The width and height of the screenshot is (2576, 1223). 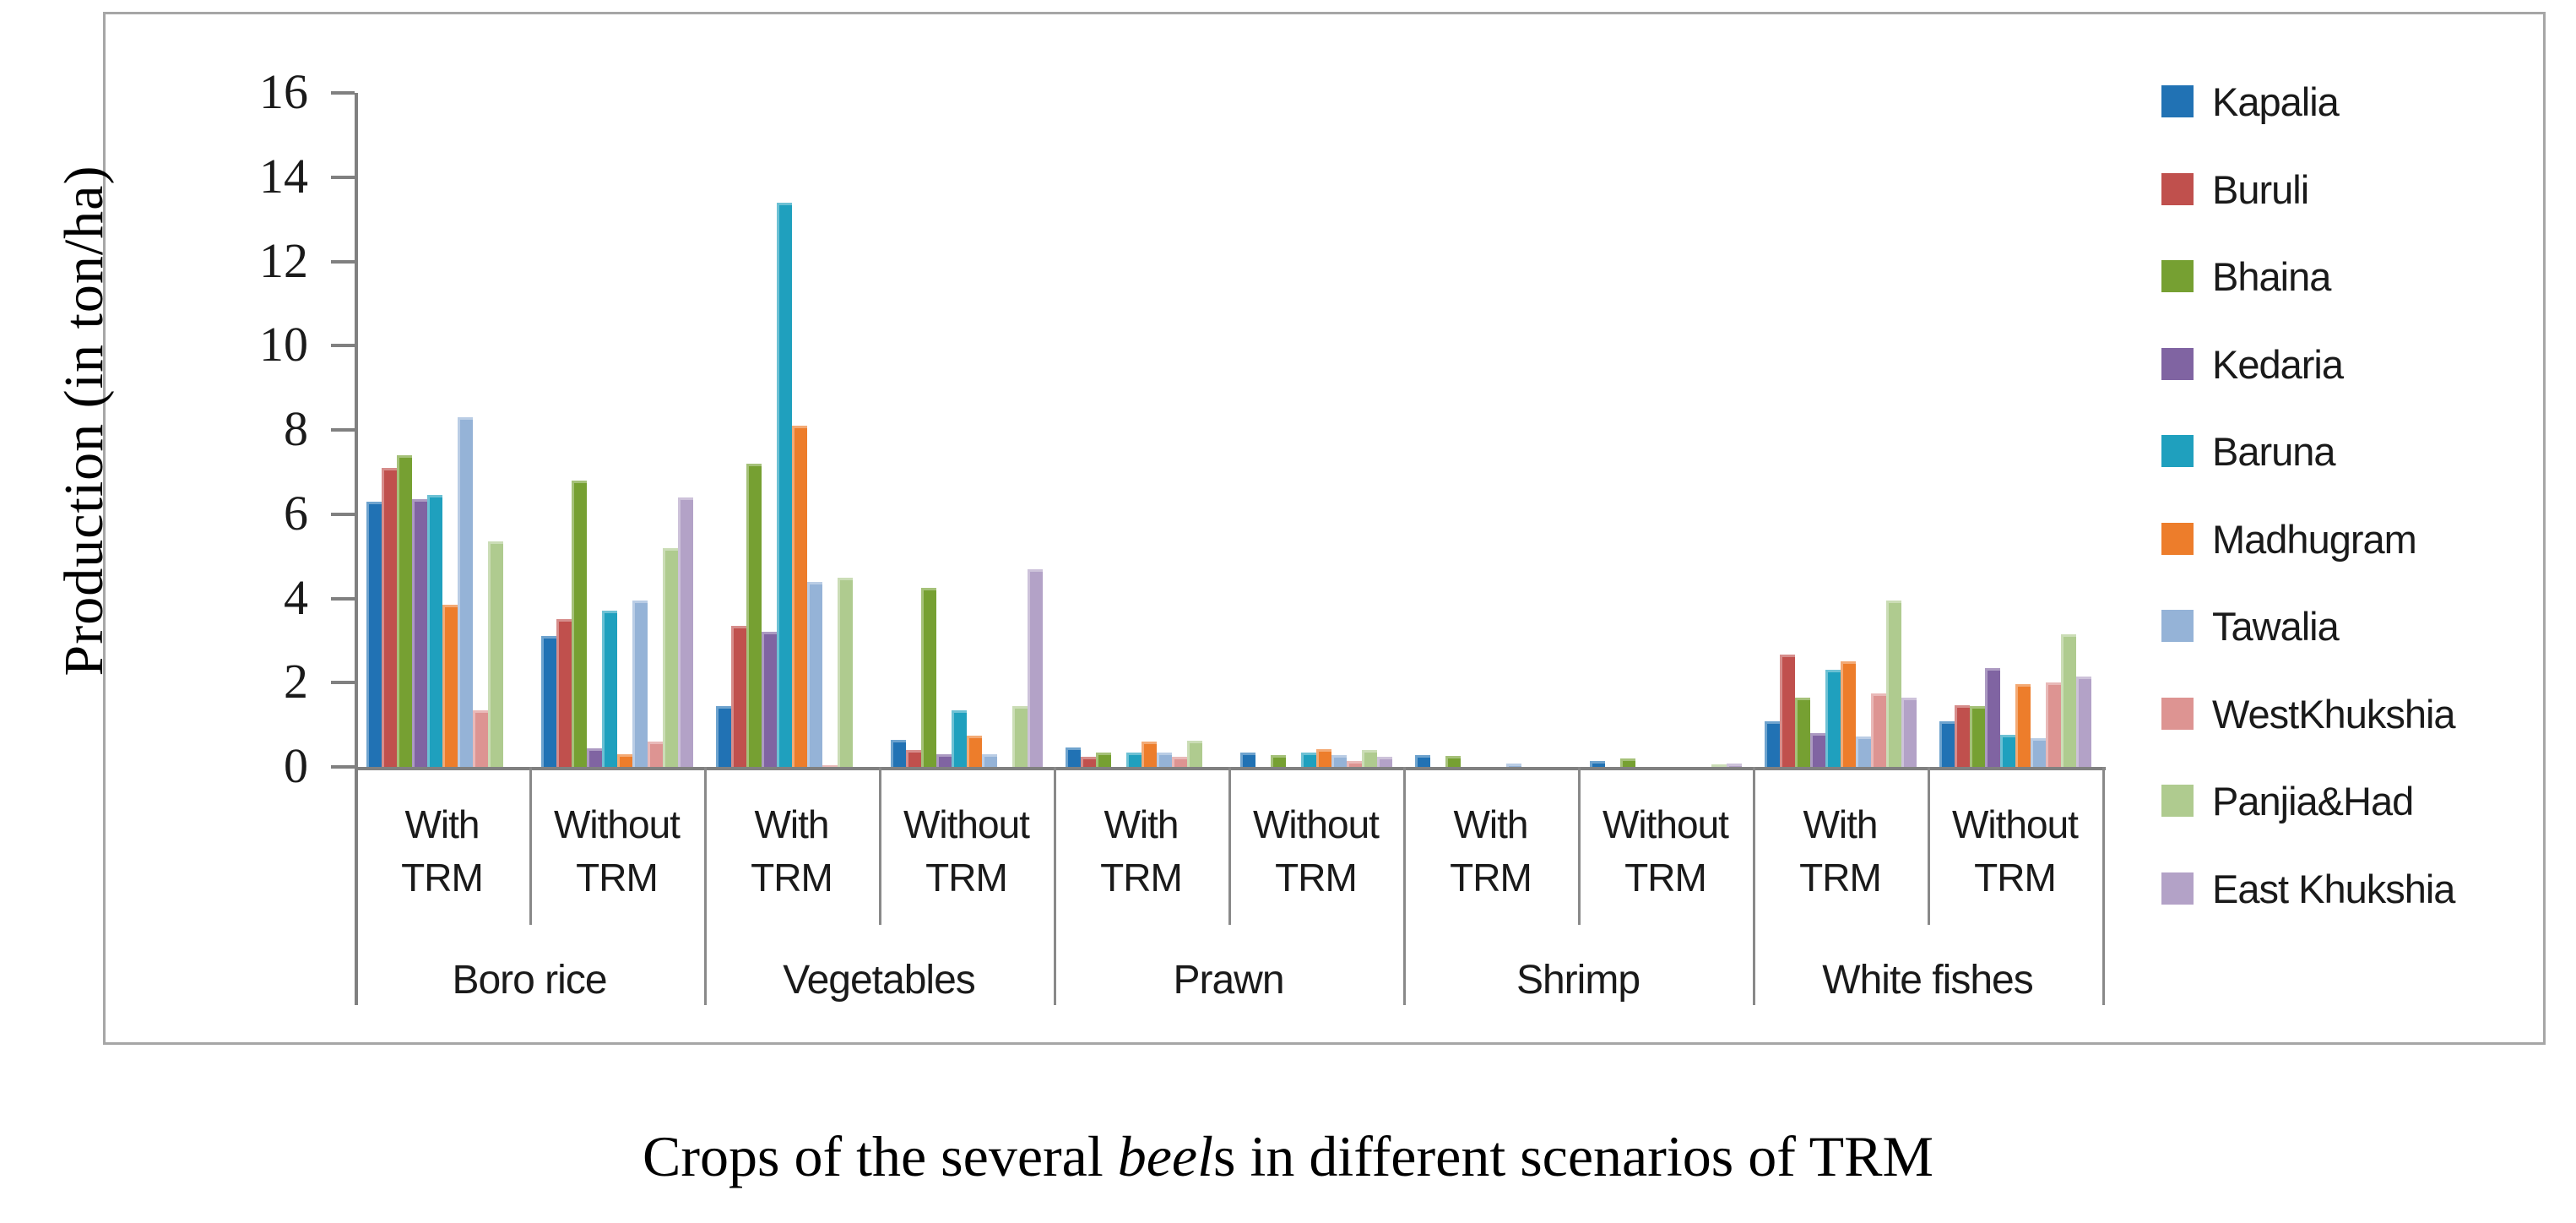 What do you see at coordinates (914, 758) in the screenshot?
I see `bar-buruli-vegetables-without-trm` at bounding box center [914, 758].